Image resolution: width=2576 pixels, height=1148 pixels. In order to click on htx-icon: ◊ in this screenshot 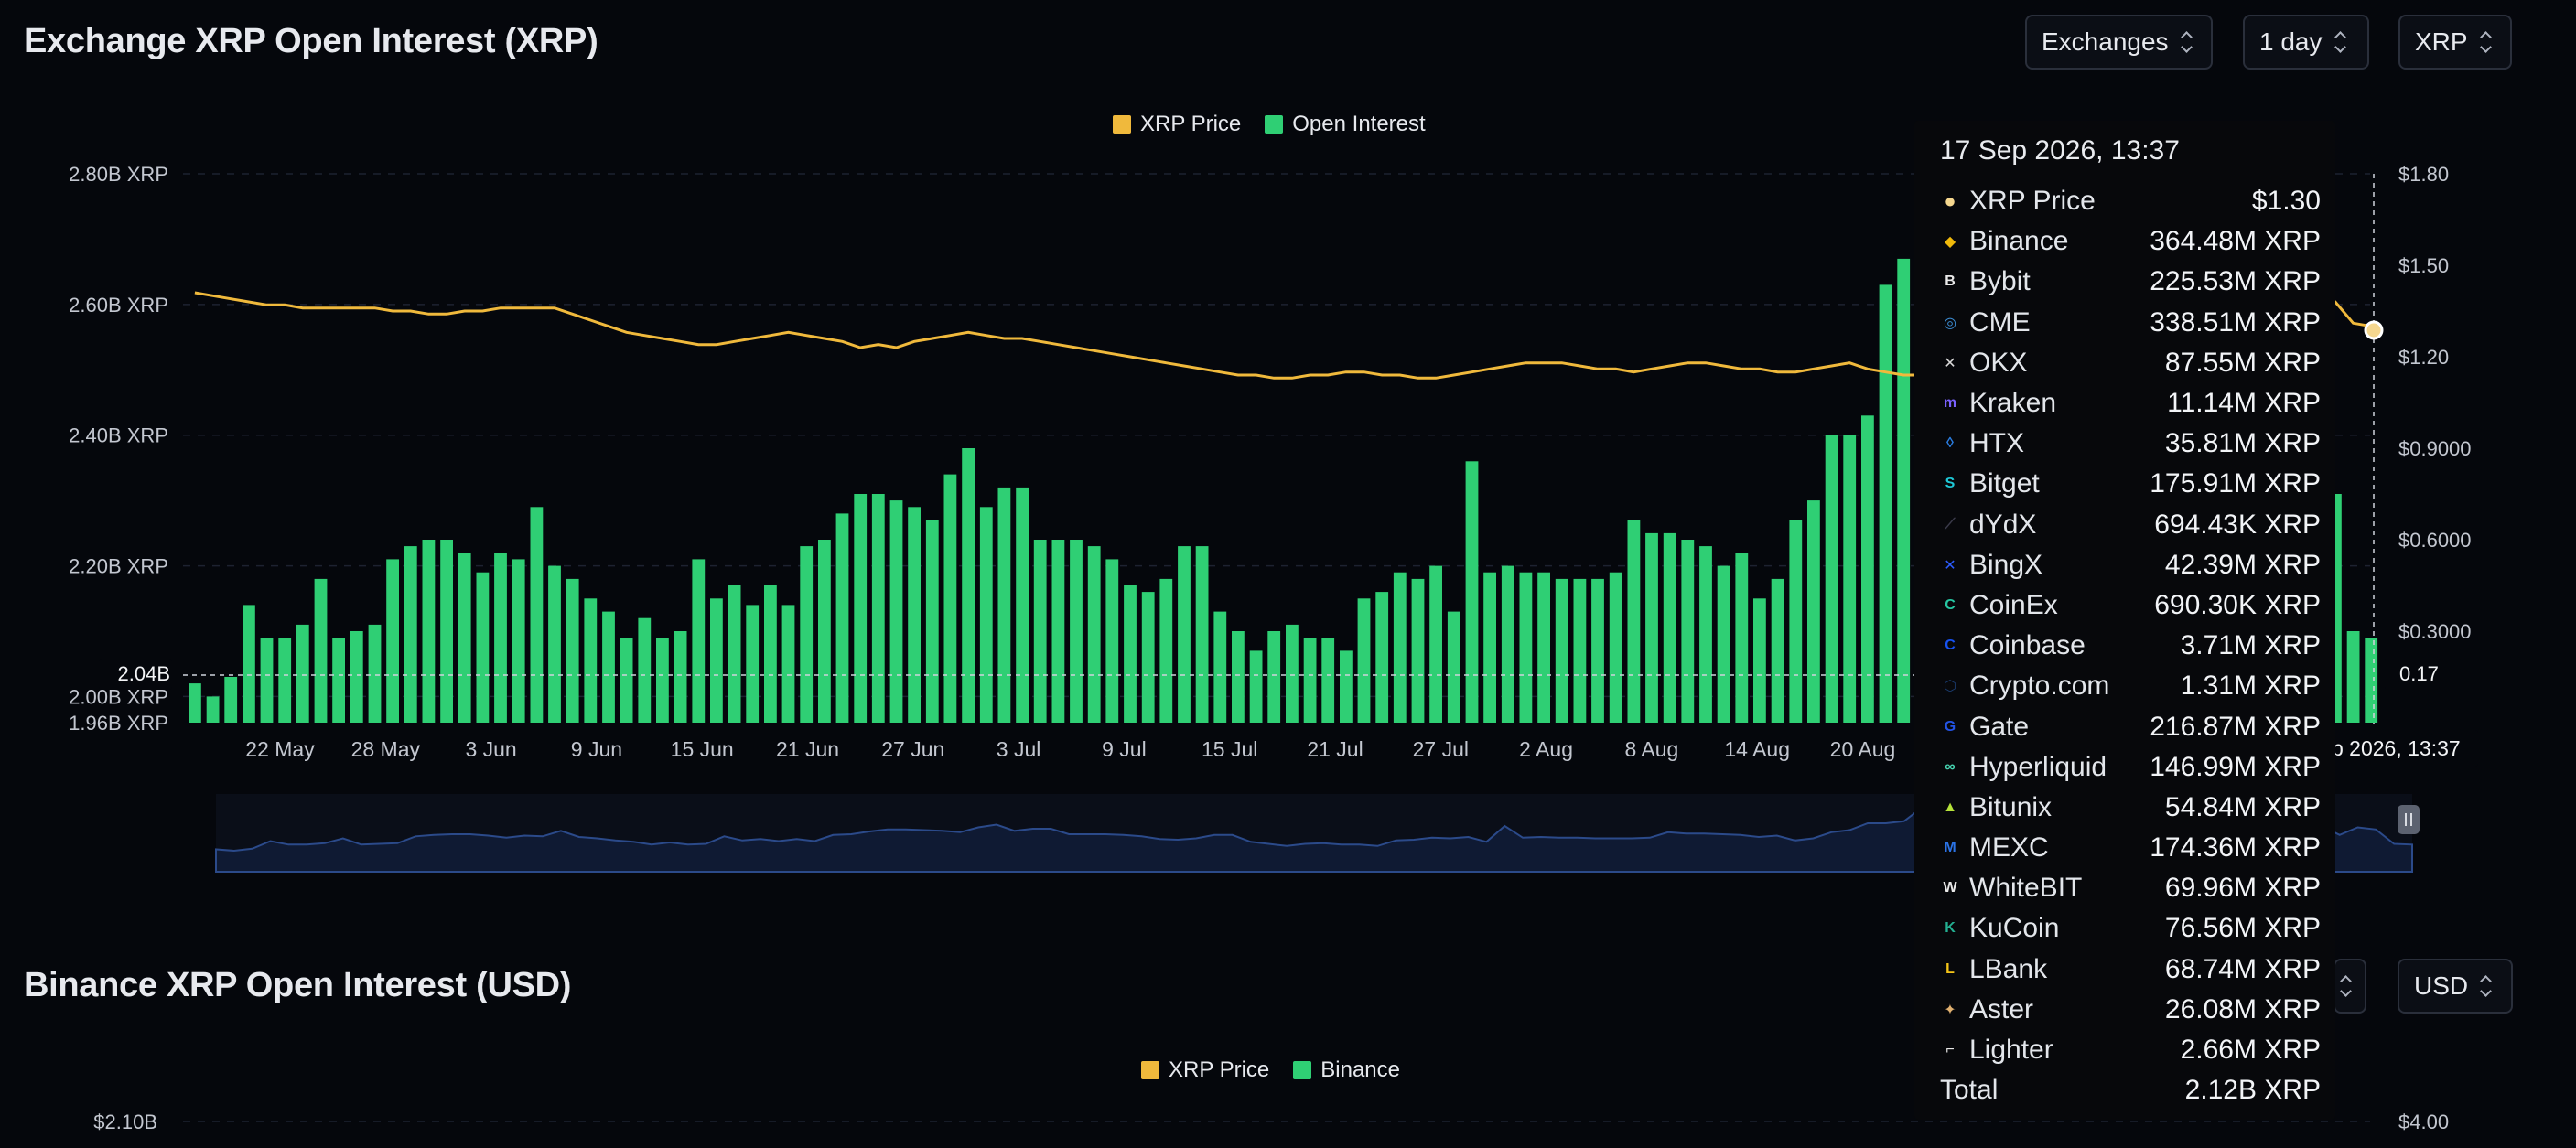, I will do `click(1950, 443)`.